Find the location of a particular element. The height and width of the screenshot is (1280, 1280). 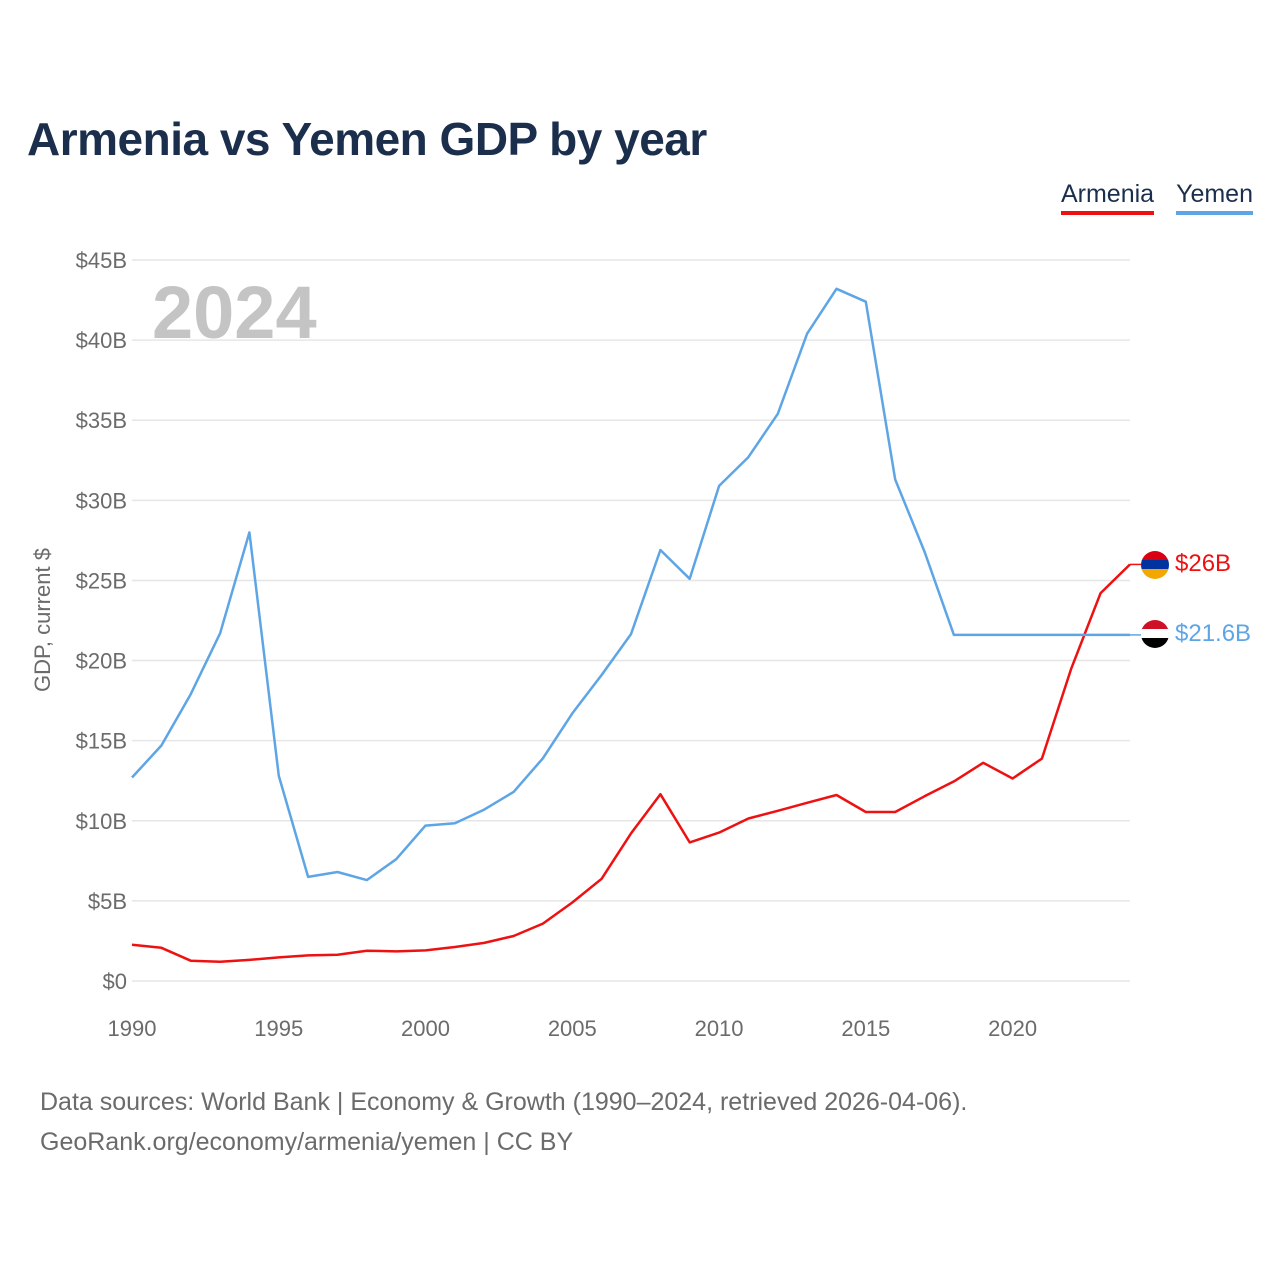

year-watermark: 2024 is located at coordinates (234, 312).